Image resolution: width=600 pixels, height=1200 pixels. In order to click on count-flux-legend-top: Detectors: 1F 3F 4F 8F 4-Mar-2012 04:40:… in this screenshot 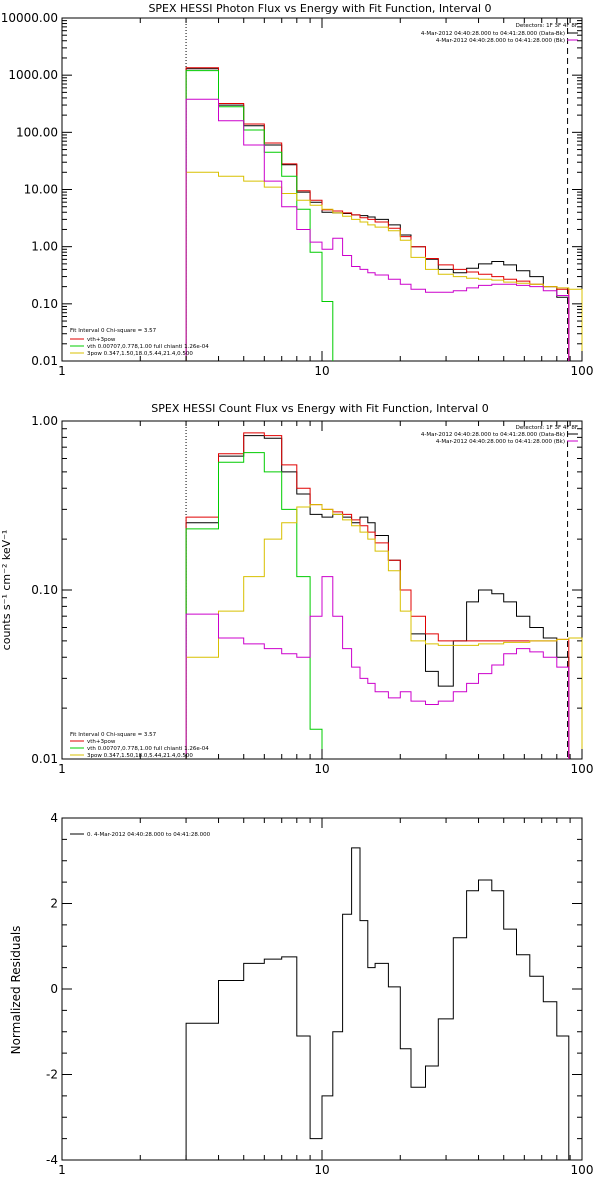, I will do `click(499, 435)`.